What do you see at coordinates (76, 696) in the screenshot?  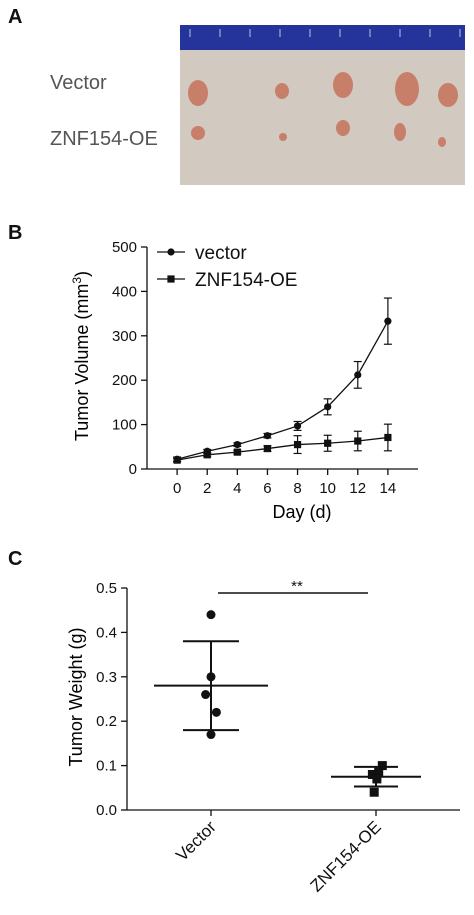 I see `y-axis-label-weight: Tumor Weight (g)` at bounding box center [76, 696].